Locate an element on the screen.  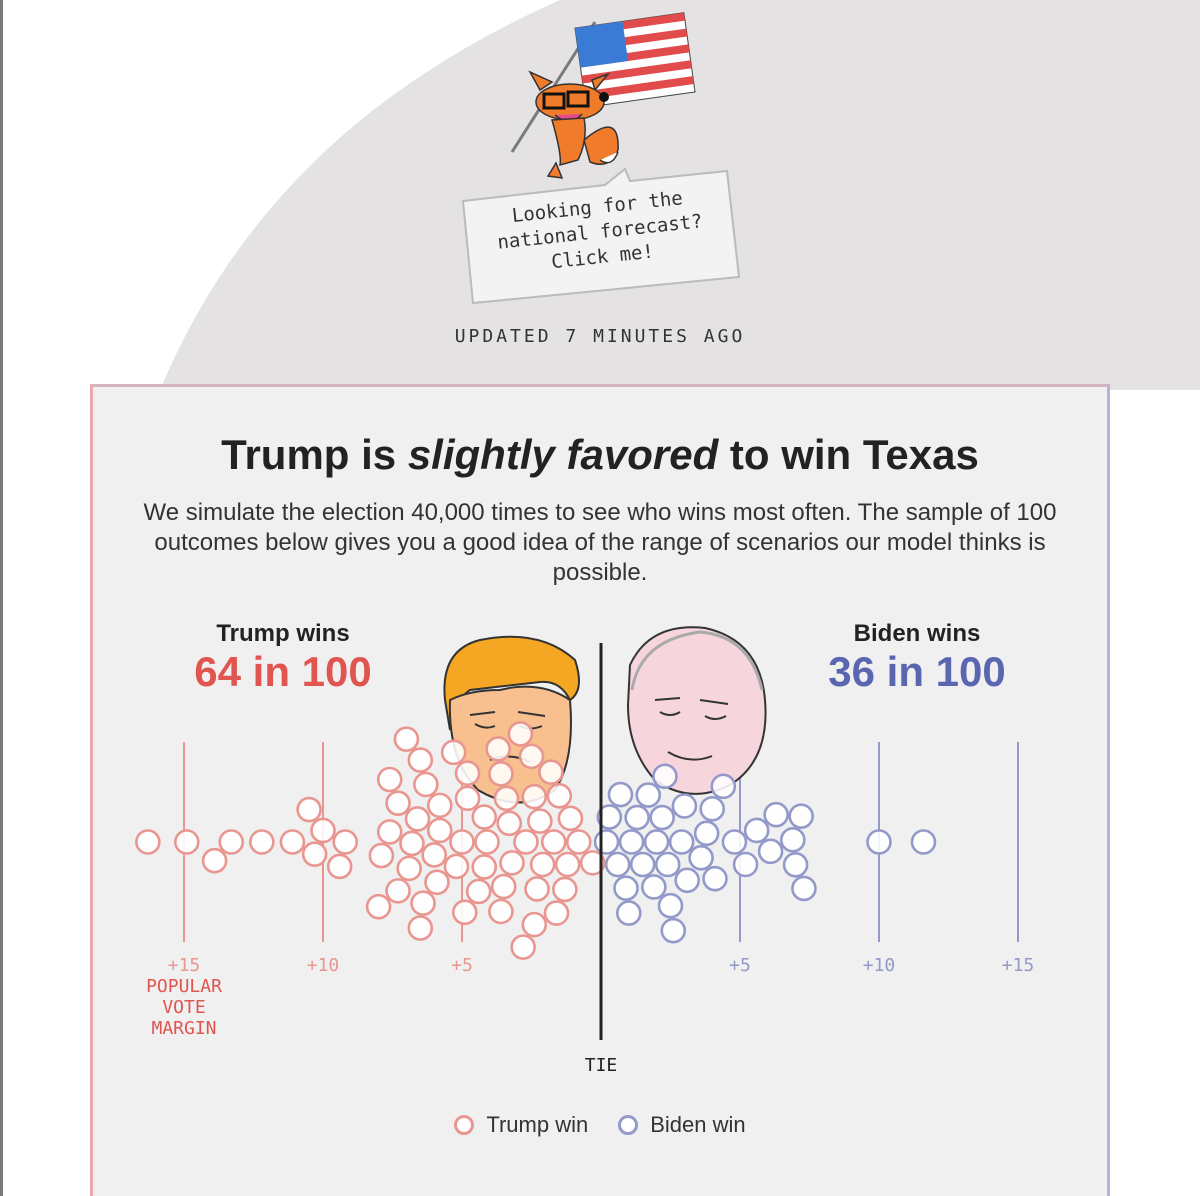
tick-label-biden-15: +15 is located at coordinates (1018, 965).